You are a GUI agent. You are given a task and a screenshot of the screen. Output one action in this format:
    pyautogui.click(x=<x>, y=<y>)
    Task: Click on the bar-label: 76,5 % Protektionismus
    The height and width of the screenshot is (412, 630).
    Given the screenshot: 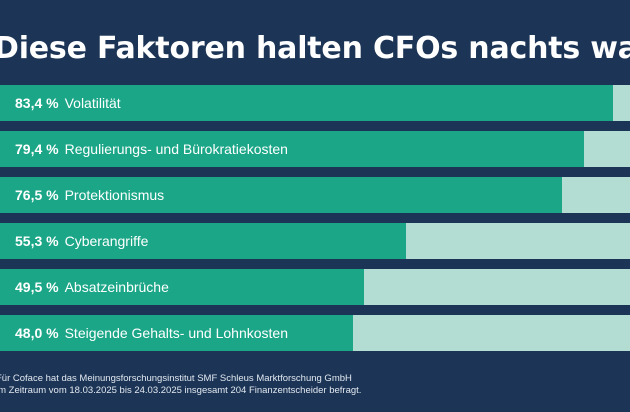 What is the action you would take?
    pyautogui.click(x=89, y=195)
    